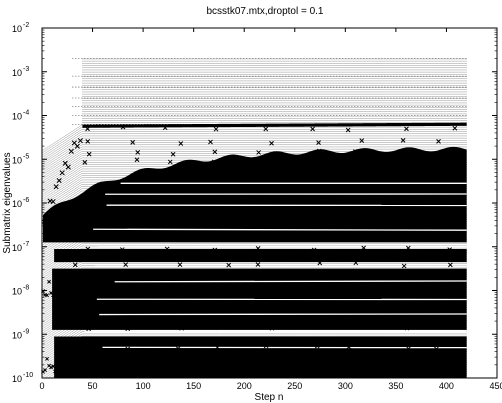 The image size is (502, 403). Describe the element at coordinates (7, 202) in the screenshot. I see `y-axis-label: Submatrix eigenvalues` at that location.